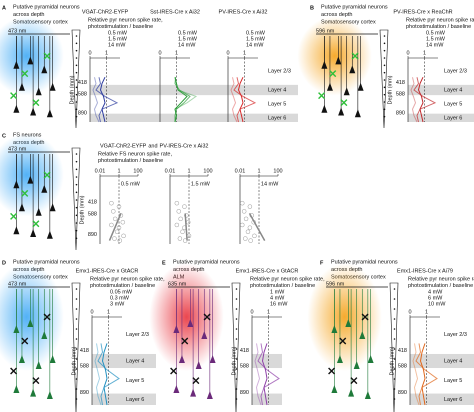 The width and height of the screenshot is (474, 412). I want to click on plot-title: VGAT-ChR2-EYFP, so click(105, 12).